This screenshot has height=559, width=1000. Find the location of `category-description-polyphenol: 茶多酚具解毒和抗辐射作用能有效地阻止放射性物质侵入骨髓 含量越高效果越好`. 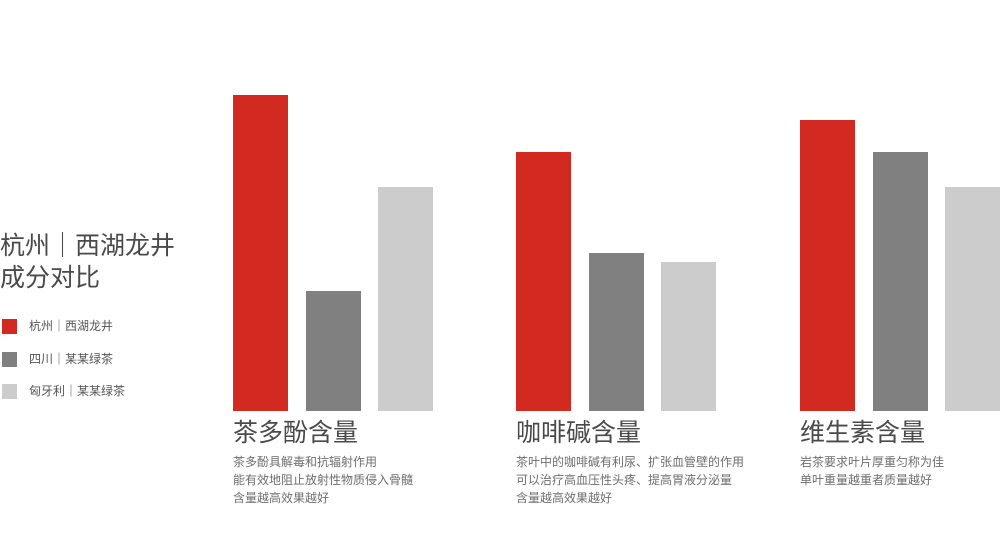

category-description-polyphenol: 茶多酚具解毒和抗辐射作用能有效地阻止放射性物质侵入骨髓 含量越高效果越好 is located at coordinates (323, 480).